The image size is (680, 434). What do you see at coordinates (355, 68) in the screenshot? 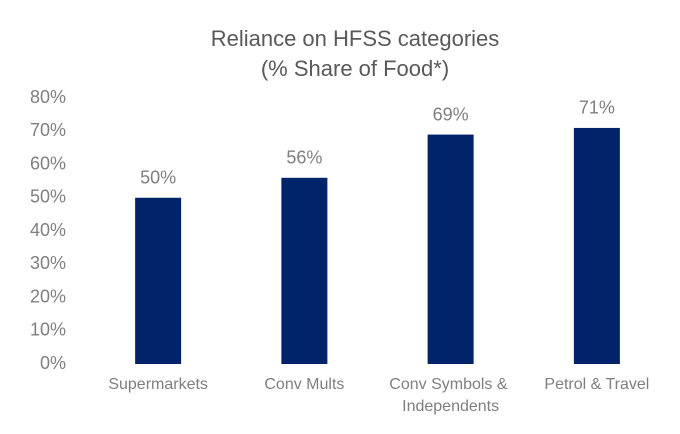
I see `chart-subtitle: (% Share of Food*)` at bounding box center [355, 68].